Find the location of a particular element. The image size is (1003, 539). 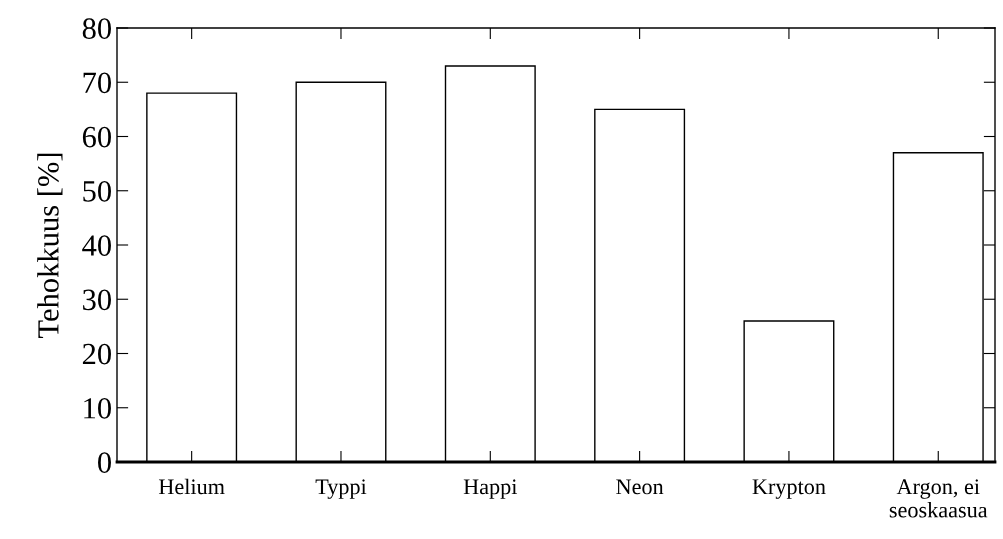

y-tick-label: 10 is located at coordinates (97, 408).